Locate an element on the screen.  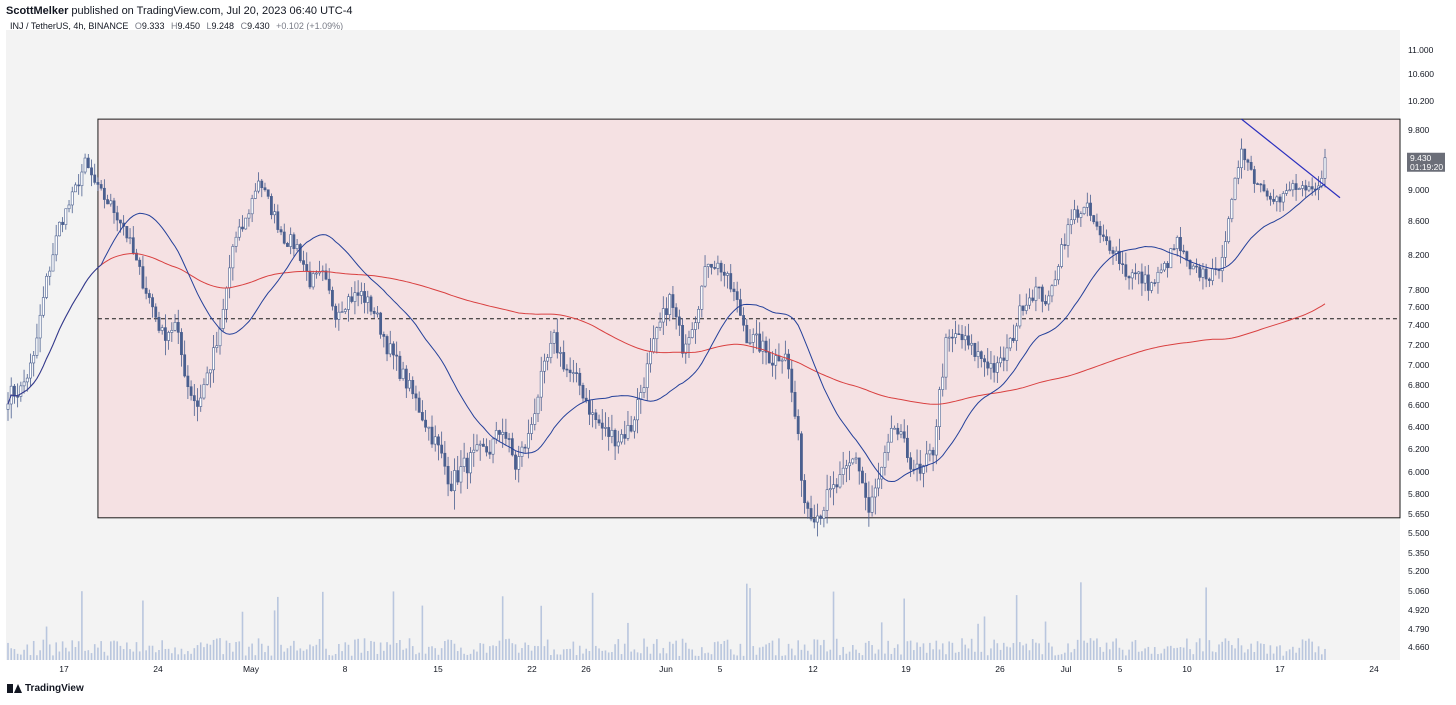
price-axis-label: 4.920 is located at coordinates (1419, 610).